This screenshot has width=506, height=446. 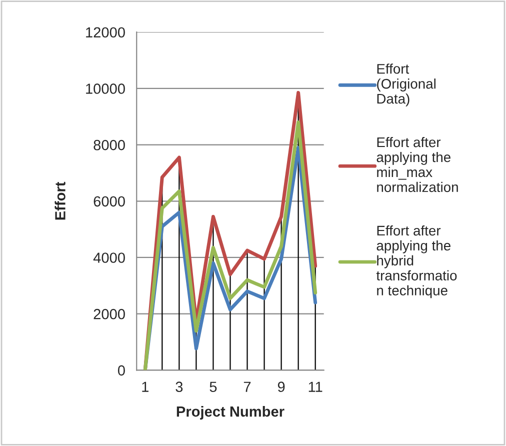 I want to click on x-tick-label: 7, so click(x=247, y=387).